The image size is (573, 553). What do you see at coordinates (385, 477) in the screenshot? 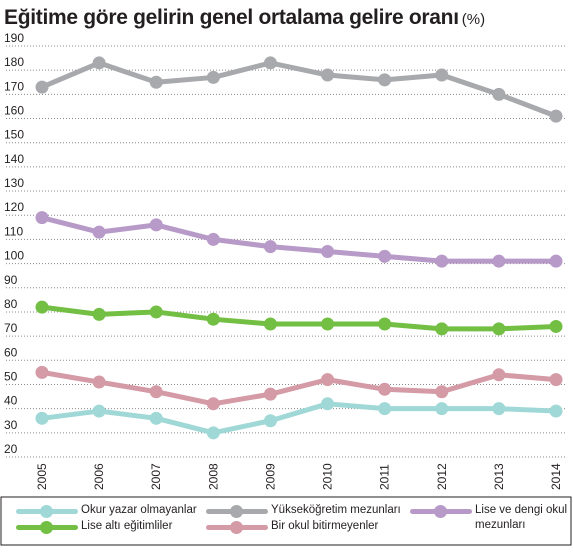
I see `x-tick-label: 2011` at bounding box center [385, 477].